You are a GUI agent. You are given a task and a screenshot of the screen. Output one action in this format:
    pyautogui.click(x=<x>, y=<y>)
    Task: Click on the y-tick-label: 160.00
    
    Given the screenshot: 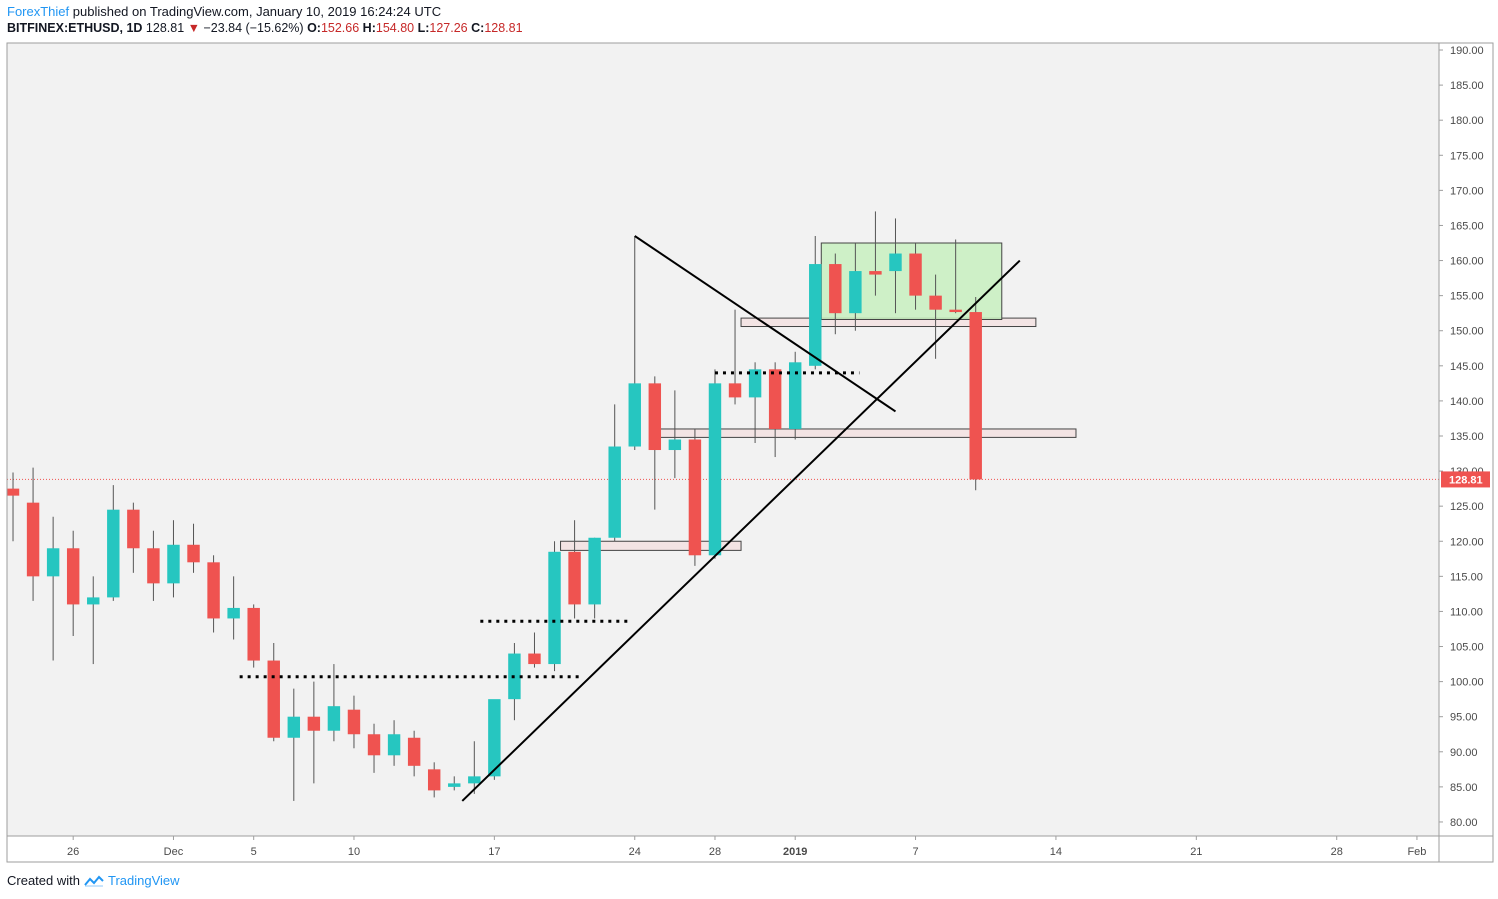 What is the action you would take?
    pyautogui.click(x=1467, y=262)
    